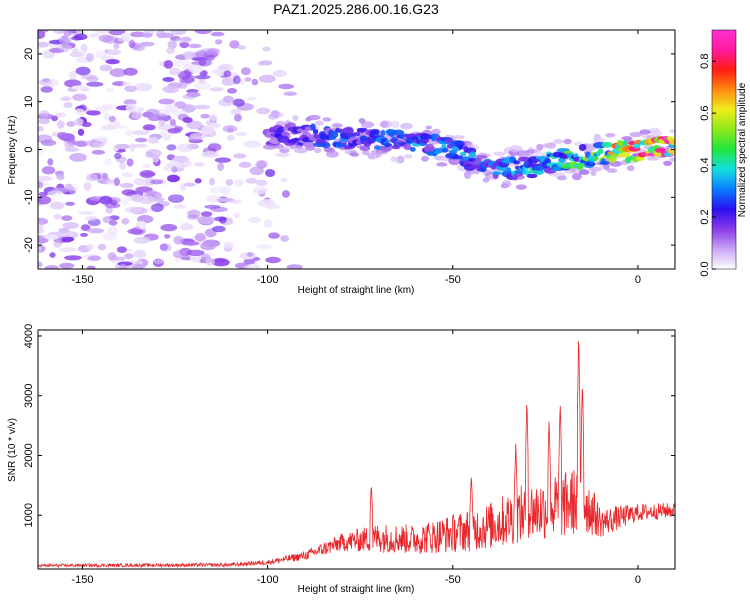 This screenshot has height=600, width=750. Describe the element at coordinates (724, 149) in the screenshot. I see `colorbar-fill` at that location.